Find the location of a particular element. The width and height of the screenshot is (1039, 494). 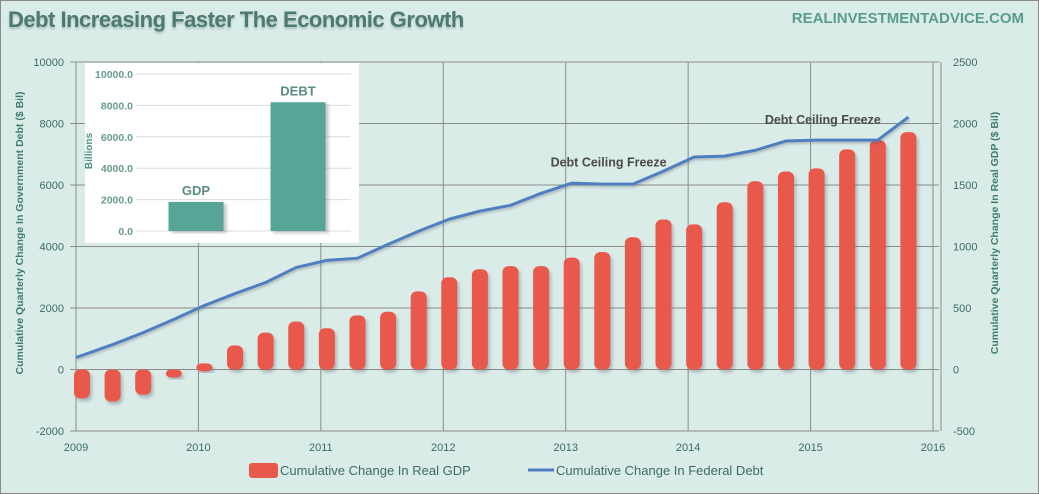

left-axis: -2000 0 2000 4000 6000 8000 10000 is located at coordinates (48, 247).